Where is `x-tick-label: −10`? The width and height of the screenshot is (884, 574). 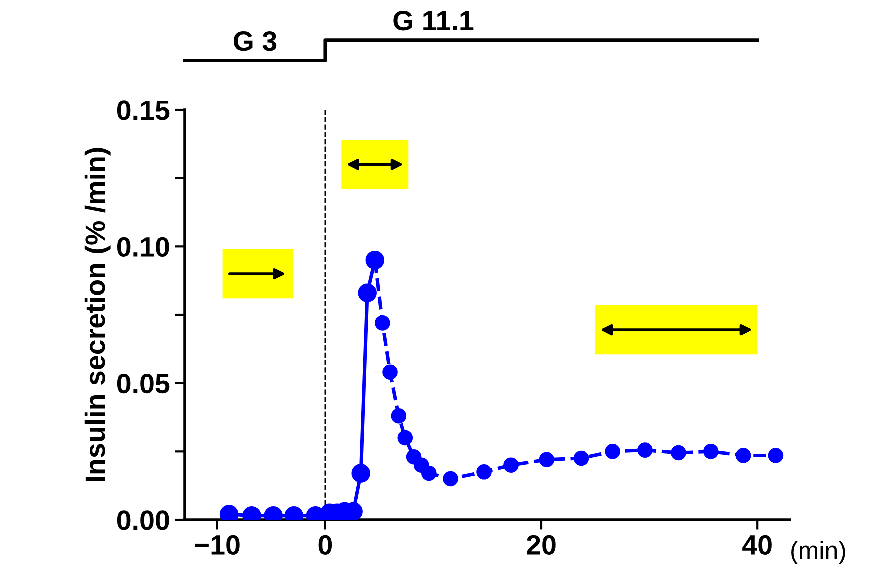
x-tick-label: −10 is located at coordinates (217, 545).